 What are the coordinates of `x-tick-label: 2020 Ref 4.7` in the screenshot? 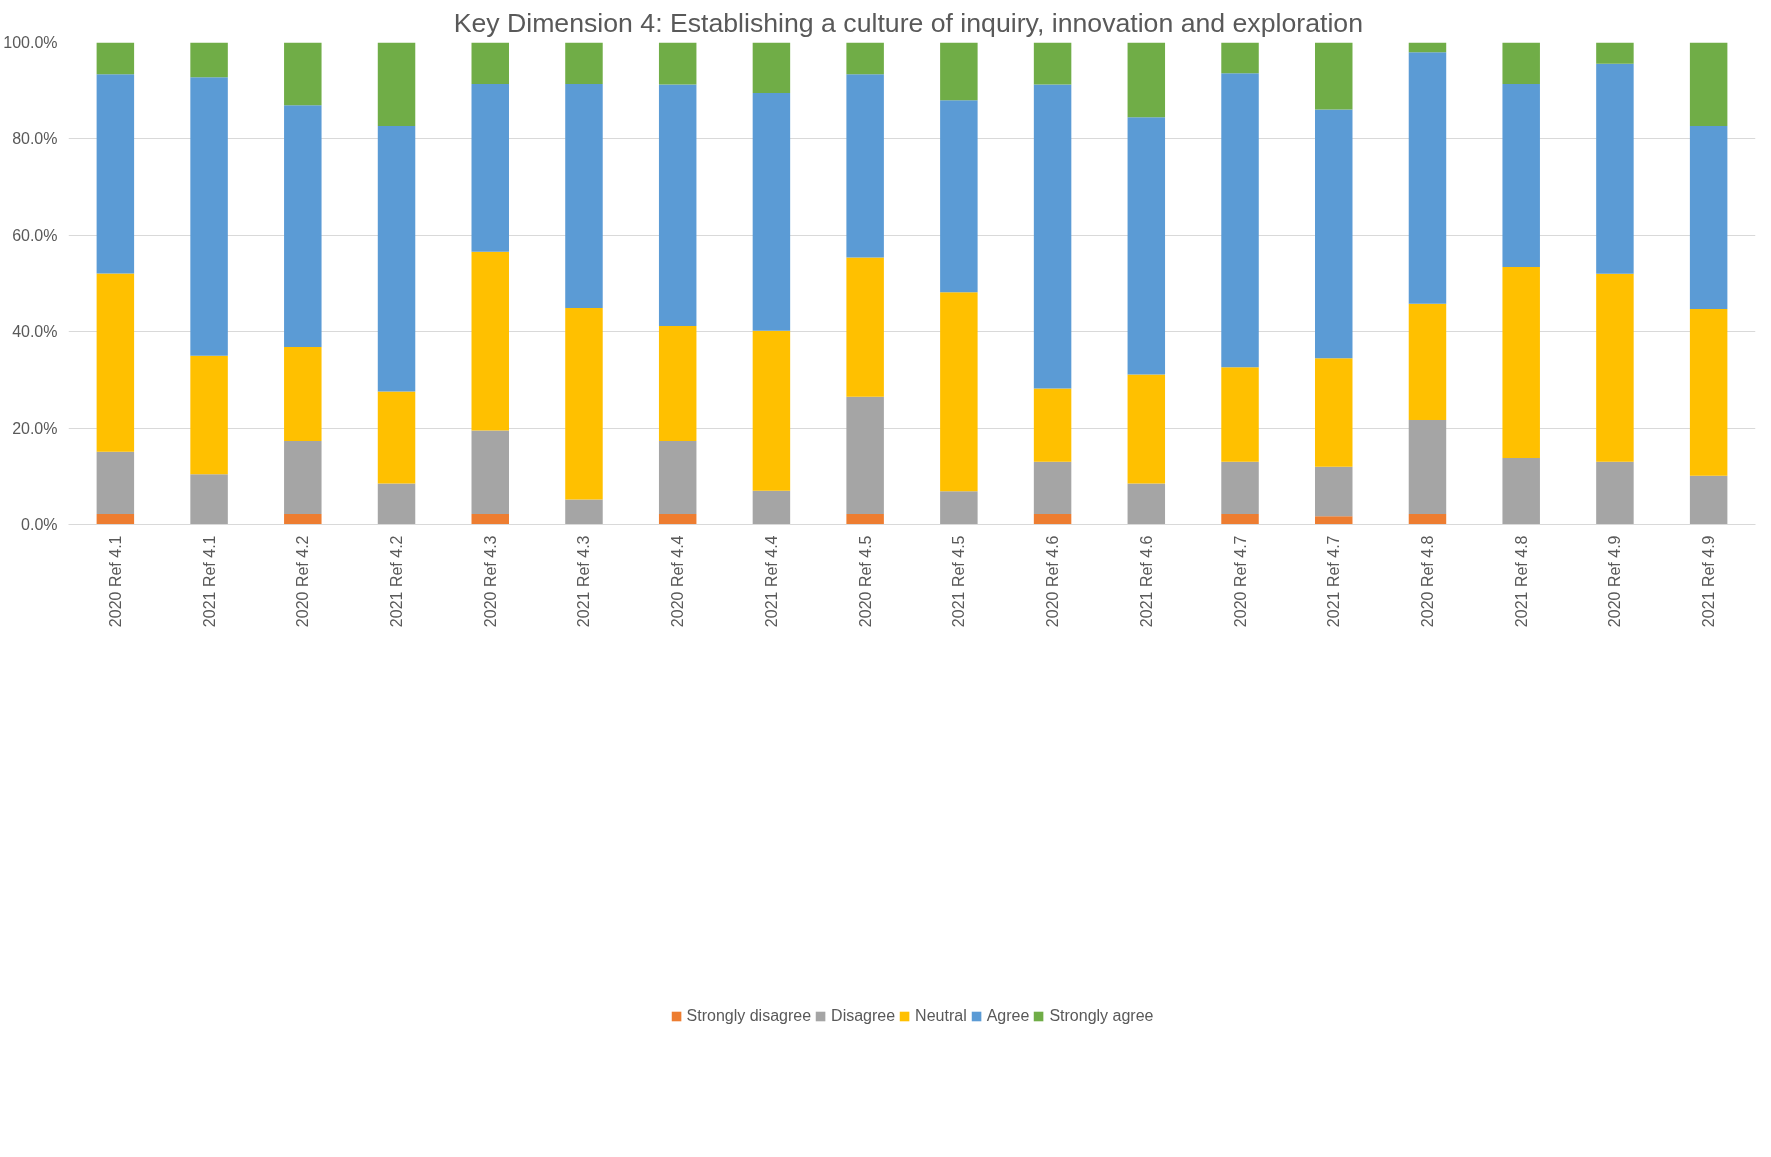 It's located at (1240, 581).